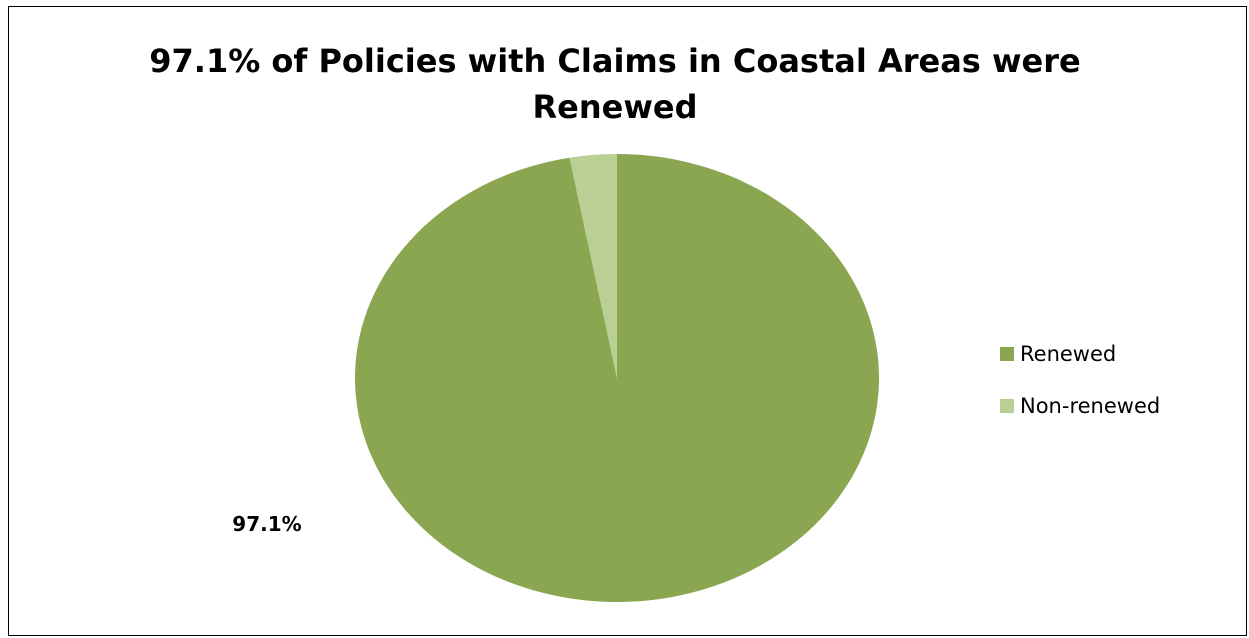 The width and height of the screenshot is (1249, 638). What do you see at coordinates (1007, 354) in the screenshot?
I see `legend-swatch-renewed` at bounding box center [1007, 354].